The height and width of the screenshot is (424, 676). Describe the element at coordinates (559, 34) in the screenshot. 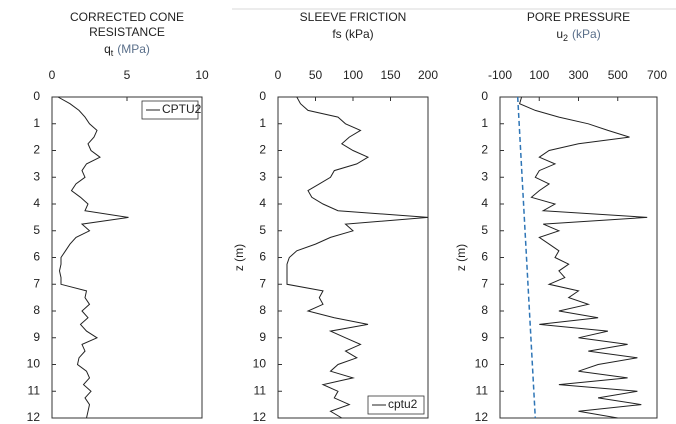

I see `x-label-text: u` at that location.